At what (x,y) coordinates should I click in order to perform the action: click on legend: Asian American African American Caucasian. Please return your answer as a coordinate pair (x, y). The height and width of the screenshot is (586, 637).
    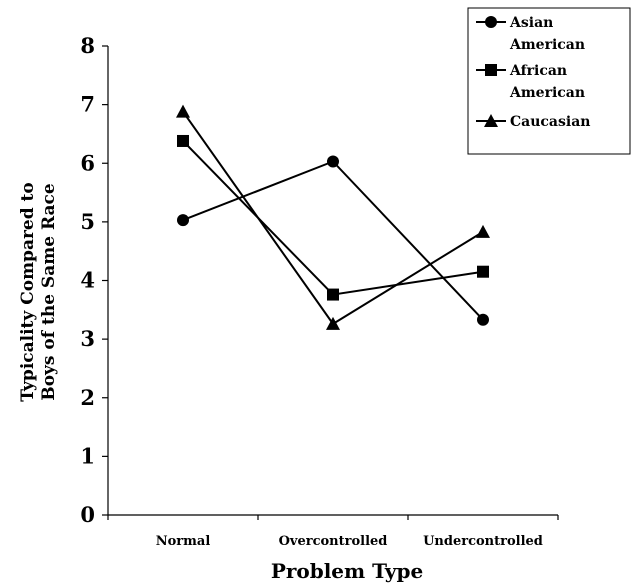
    Looking at the image, I should click on (549, 81).